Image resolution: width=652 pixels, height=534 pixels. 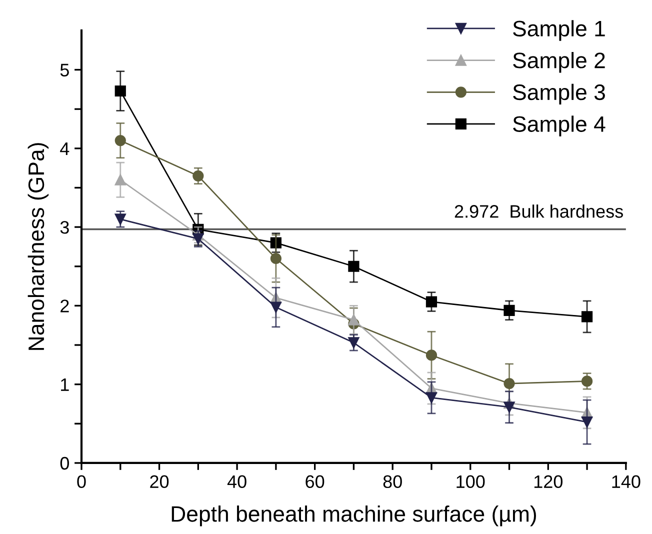 I want to click on x-tick-label: 40, so click(x=236, y=481).